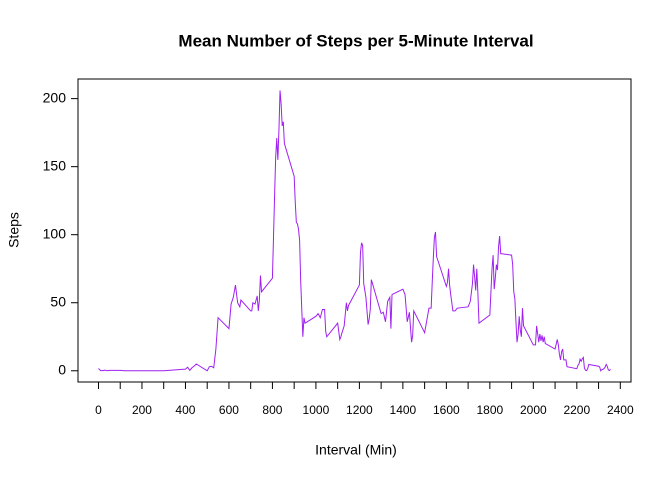 Image resolution: width=672 pixels, height=480 pixels. I want to click on y-tick-label: 150, so click(55, 165).